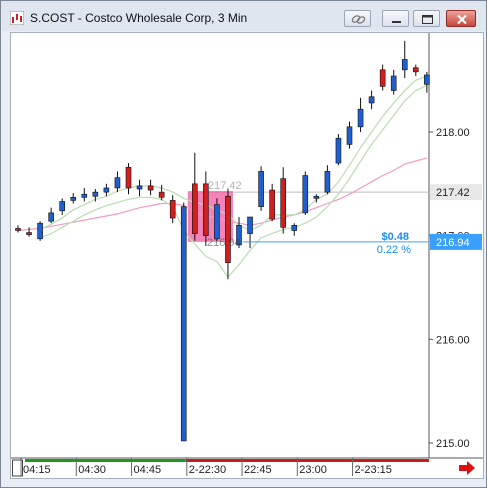 This screenshot has width=487, height=488. I want to click on long-moving-average-line, so click(222, 194).